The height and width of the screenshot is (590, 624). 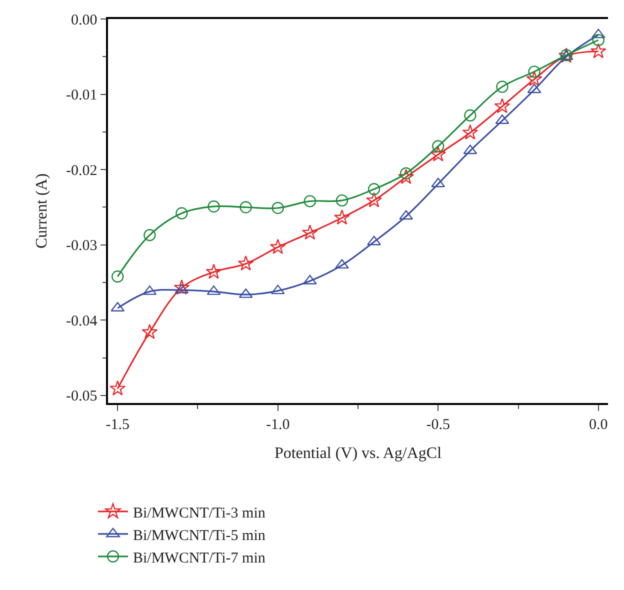 What do you see at coordinates (199, 536) in the screenshot?
I see `legend-label: Bi/MWCNT/Ti-5 min` at bounding box center [199, 536].